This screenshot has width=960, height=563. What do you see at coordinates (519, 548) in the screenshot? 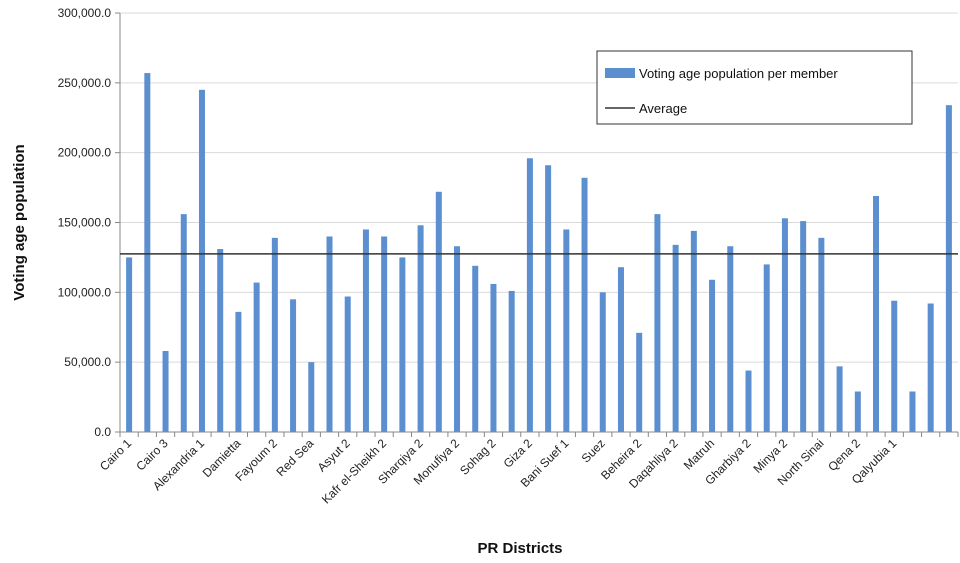
I see `x-axis-title: PR Districts` at bounding box center [519, 548].